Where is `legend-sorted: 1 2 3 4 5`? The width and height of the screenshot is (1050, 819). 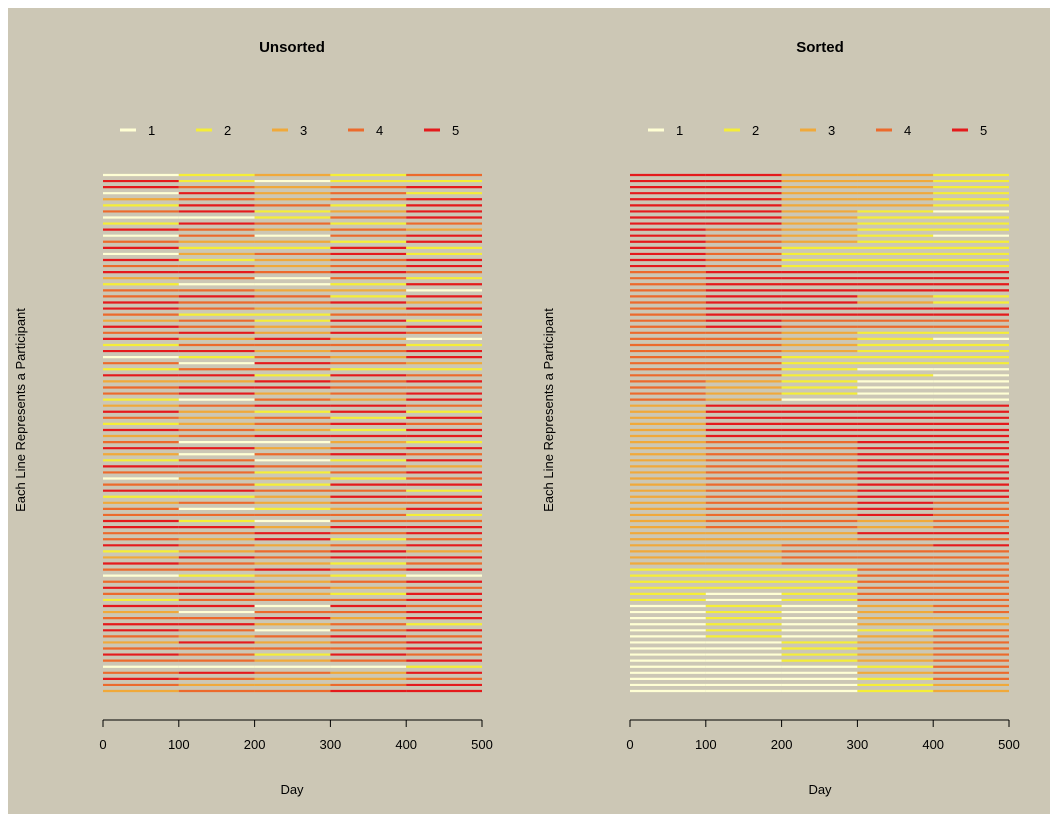
legend-sorted: 1 2 3 4 5 is located at coordinates (817, 130).